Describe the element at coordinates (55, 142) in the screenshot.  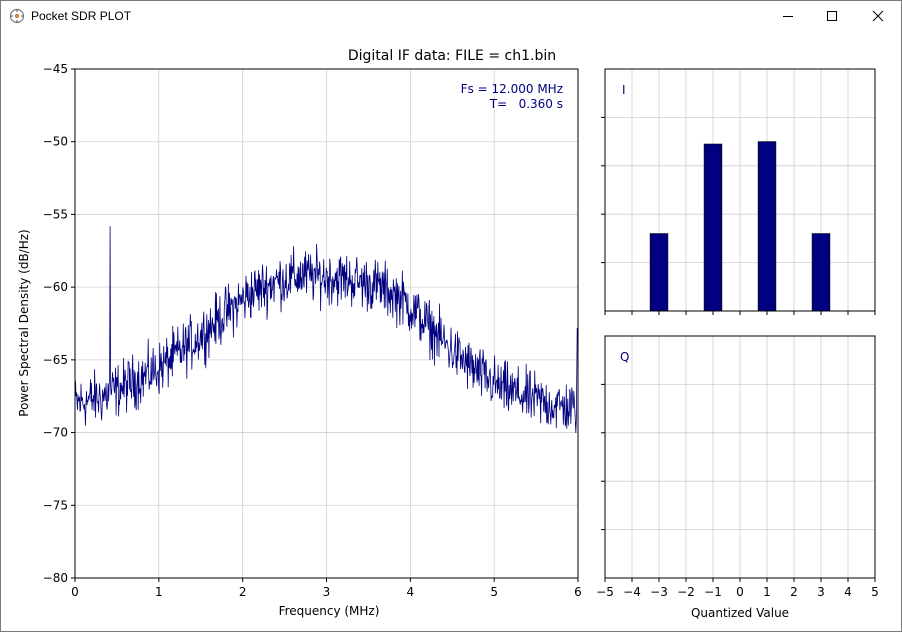
I see `psd-y-tick-label: −50` at that location.